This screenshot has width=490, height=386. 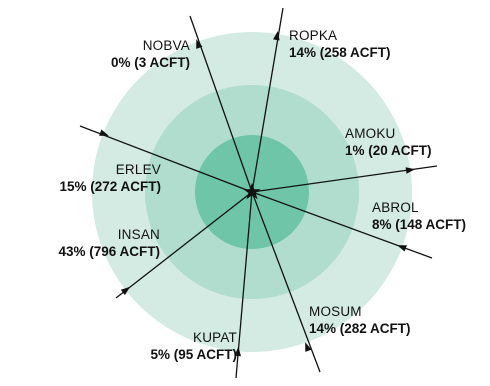 I want to click on label-kupat-value: 5% (95 ACFT), so click(x=193, y=354).